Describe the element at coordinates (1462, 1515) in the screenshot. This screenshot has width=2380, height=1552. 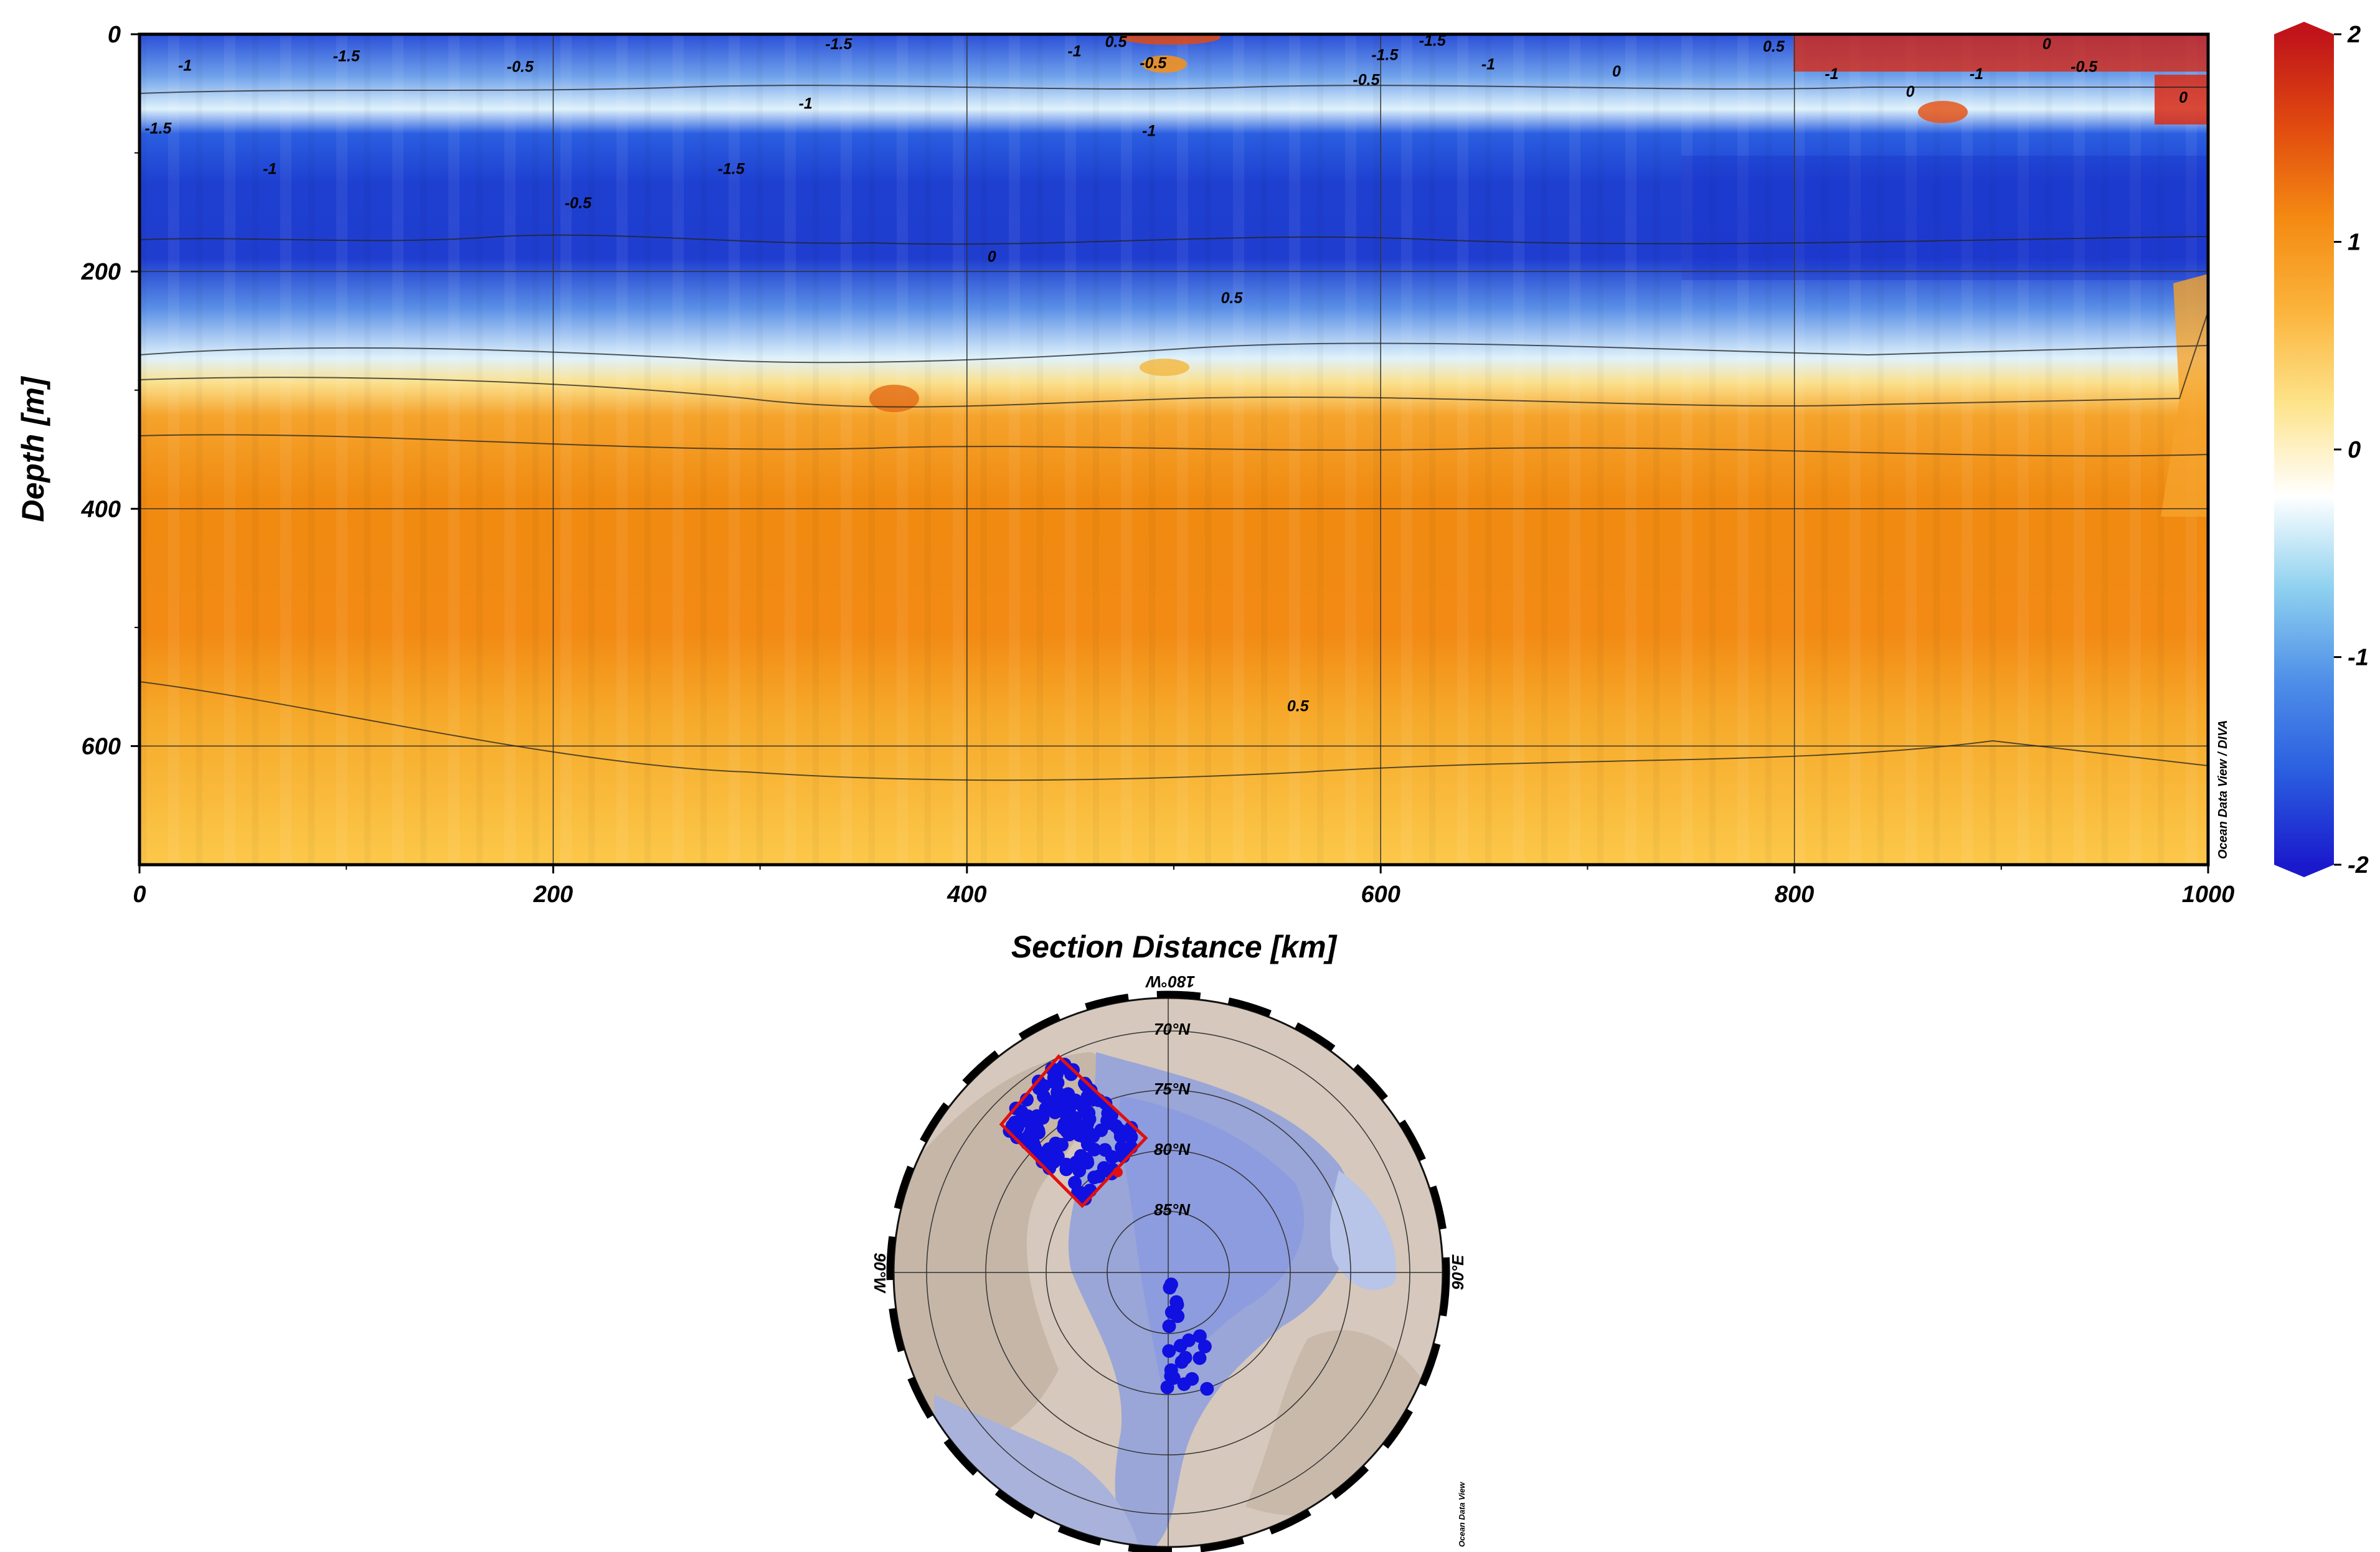
I see `map-watermark: Ocean Data View` at that location.